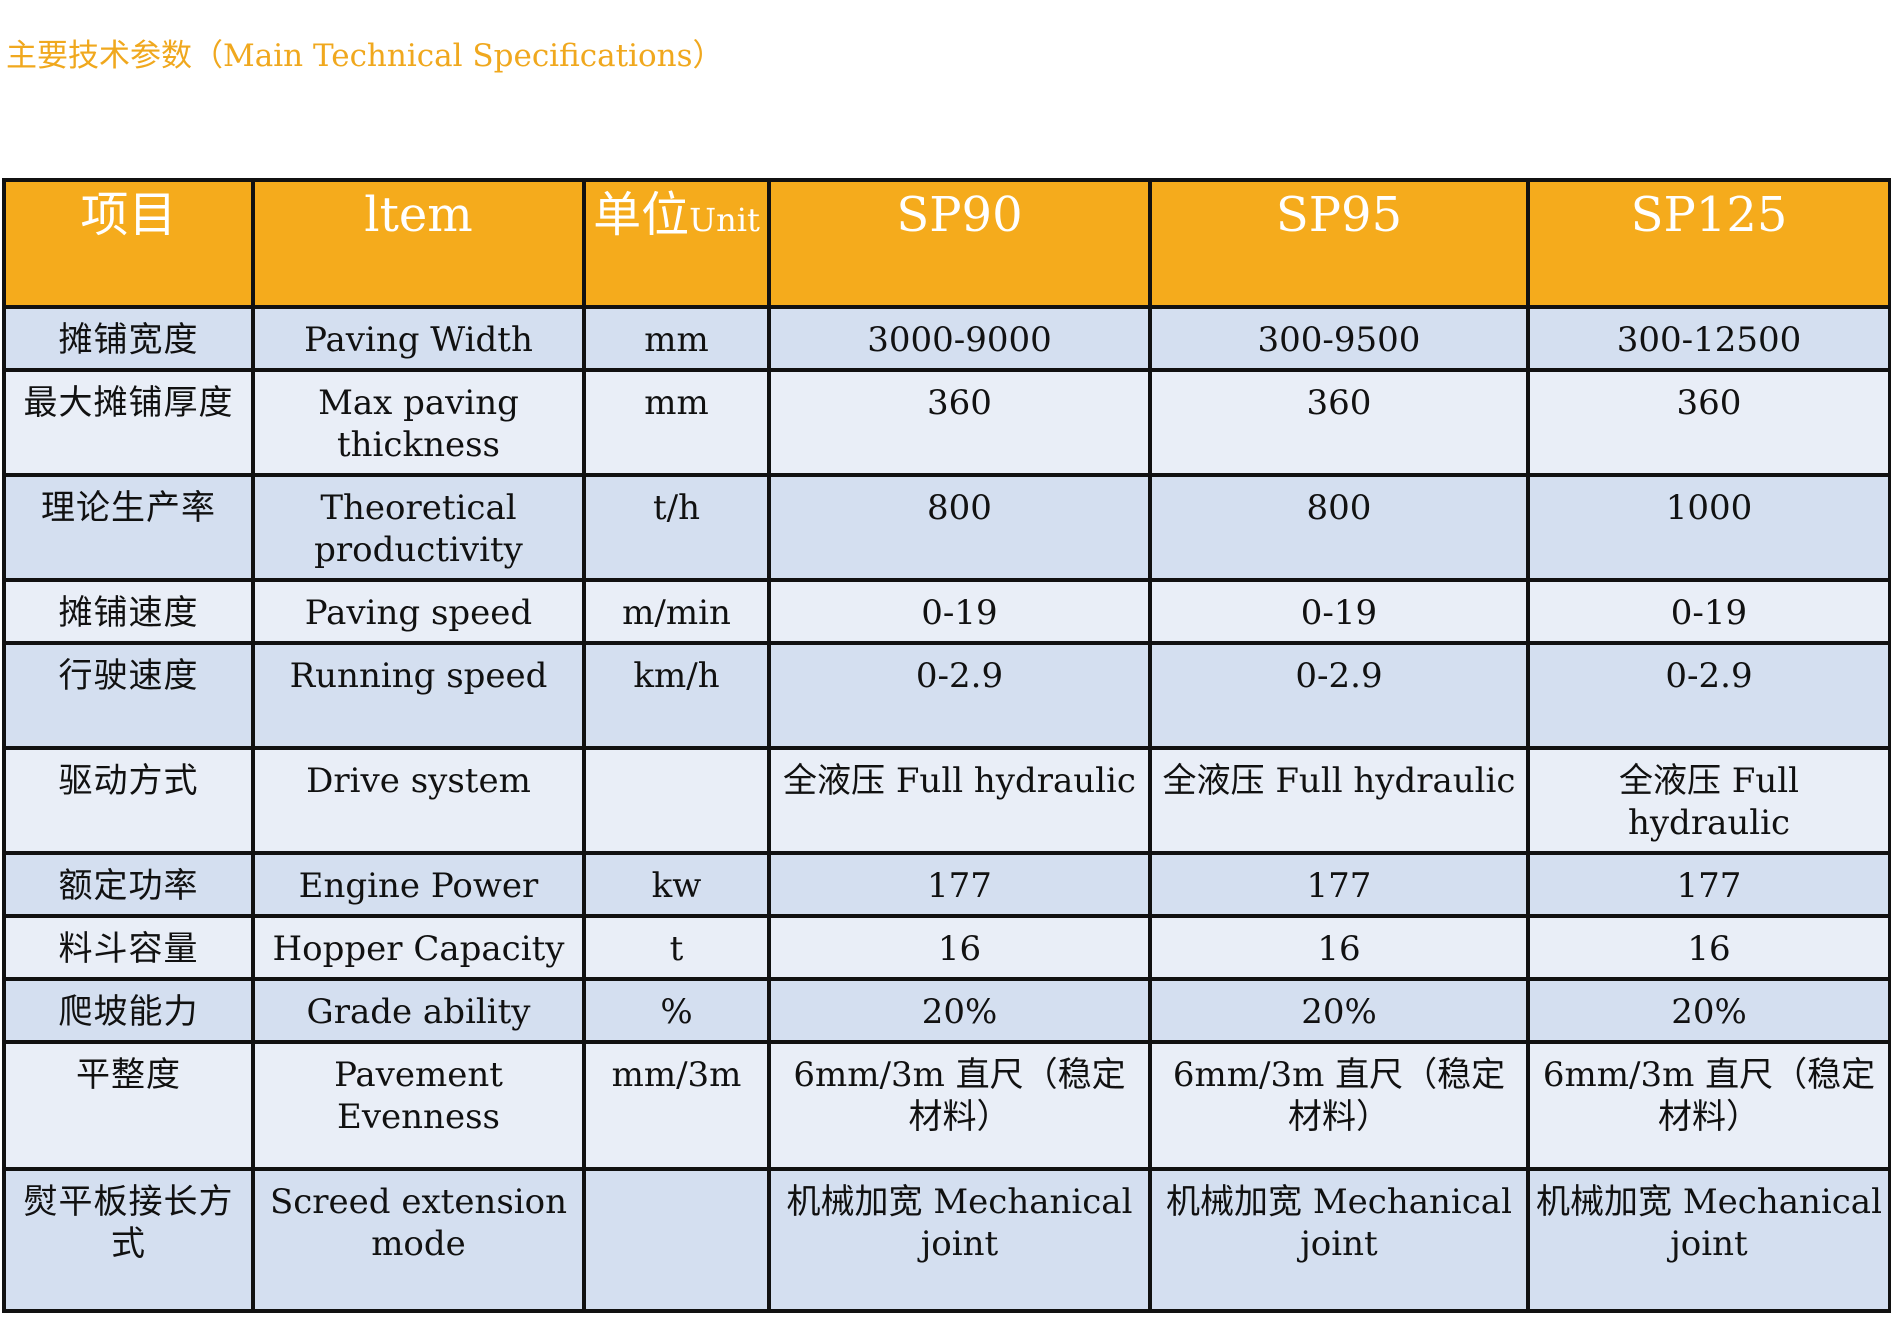 Image resolution: width=1891 pixels, height=1323 pixels. What do you see at coordinates (1708, 527) in the screenshot?
I see `cell-sp125: 1000` at bounding box center [1708, 527].